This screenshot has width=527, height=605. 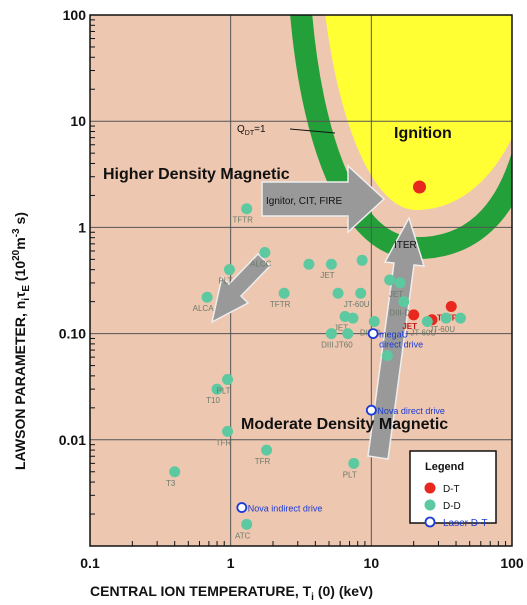 I want to click on x-tick-label-0: 0.1, so click(x=90, y=563).